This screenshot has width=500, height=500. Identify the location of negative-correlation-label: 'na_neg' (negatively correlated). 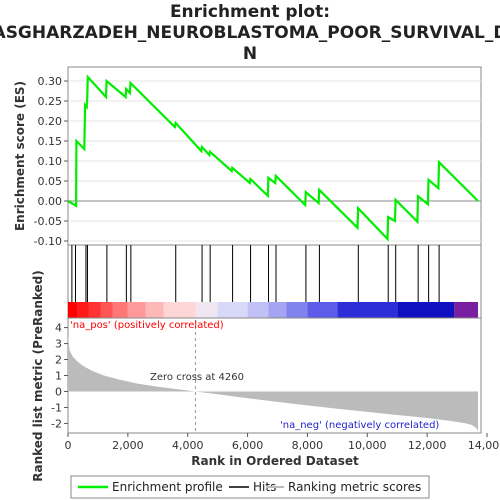
(359, 425).